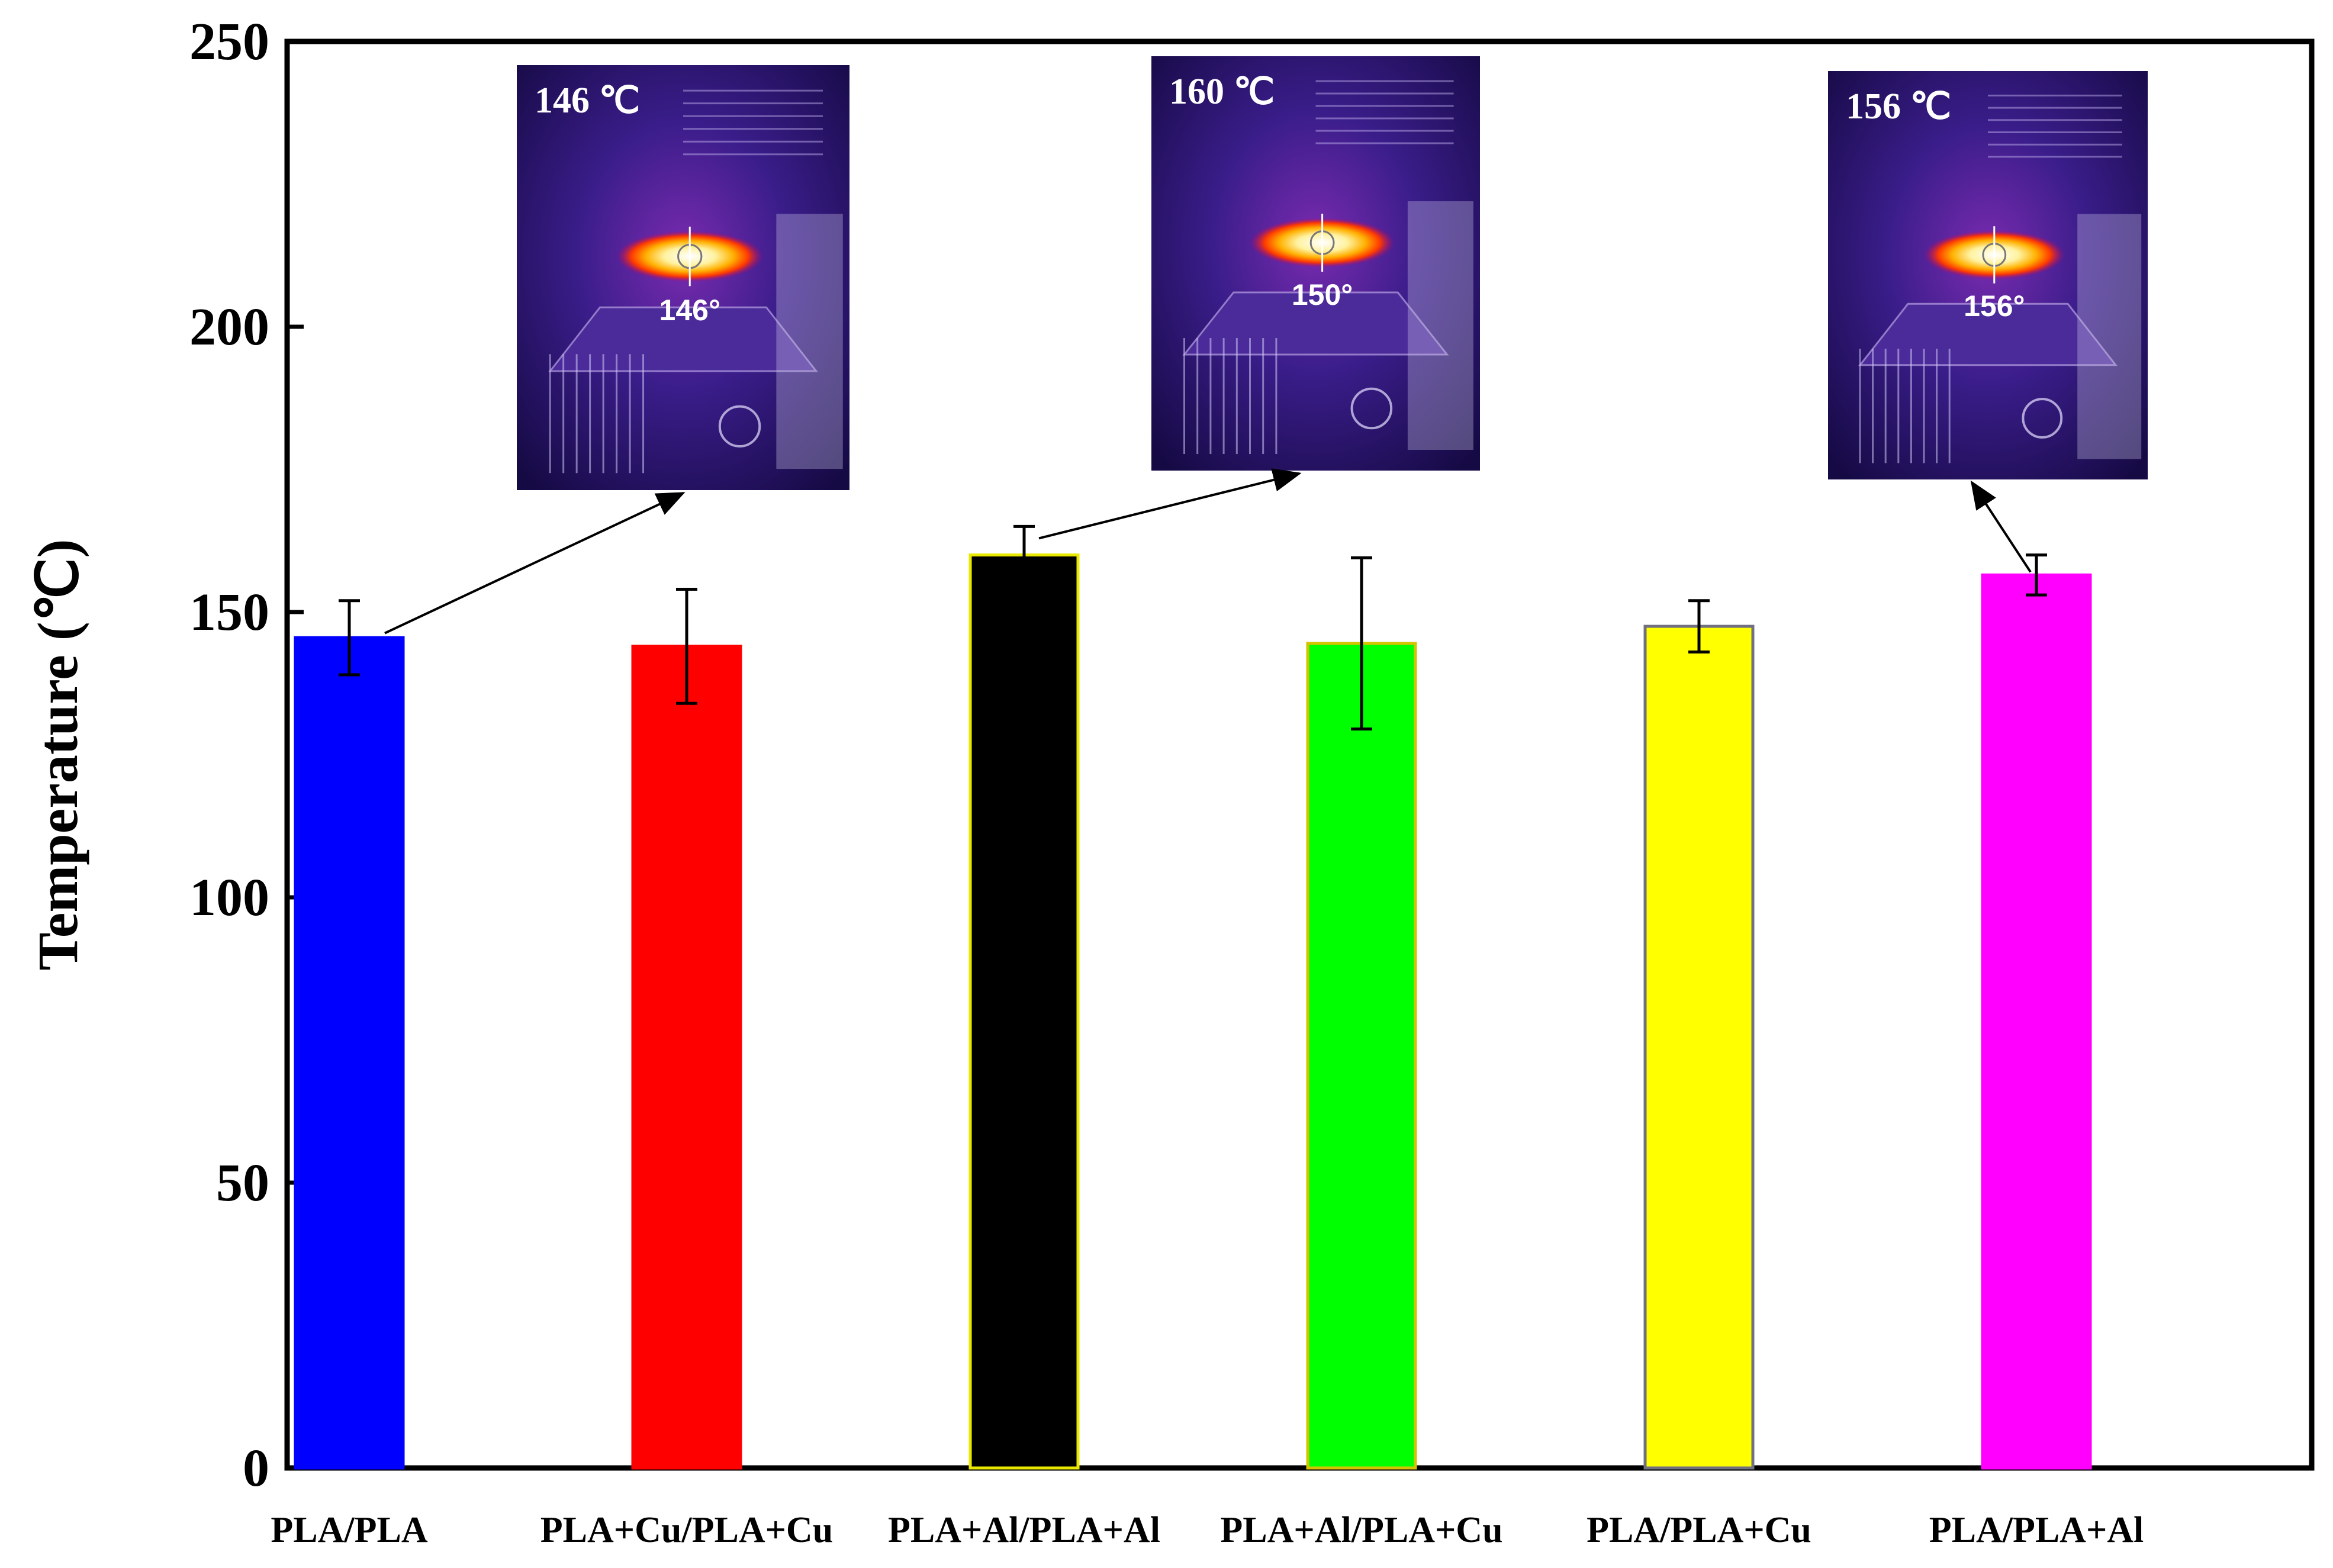  Describe the element at coordinates (349, 1530) in the screenshot. I see `x-category-label: PLA/PLA` at that location.